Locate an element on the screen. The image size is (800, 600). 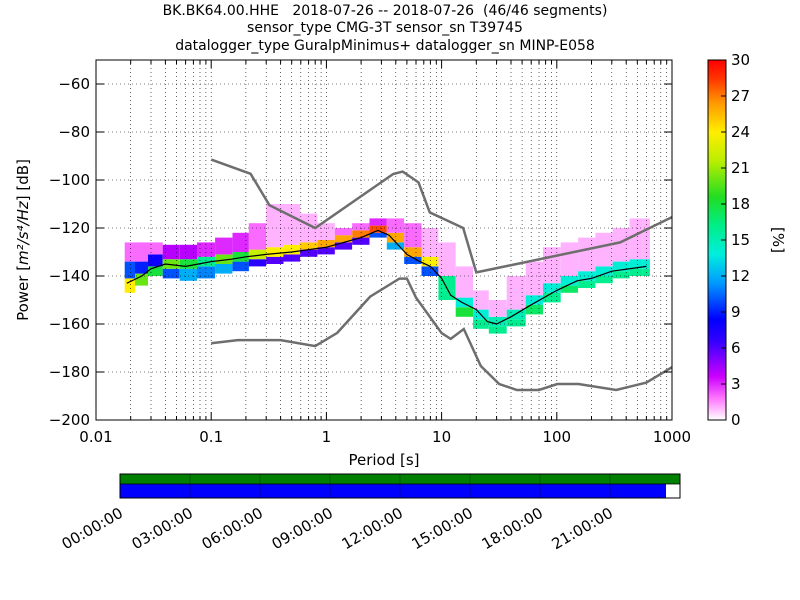
colorbar-tick-label: 30 is located at coordinates (740, 60).